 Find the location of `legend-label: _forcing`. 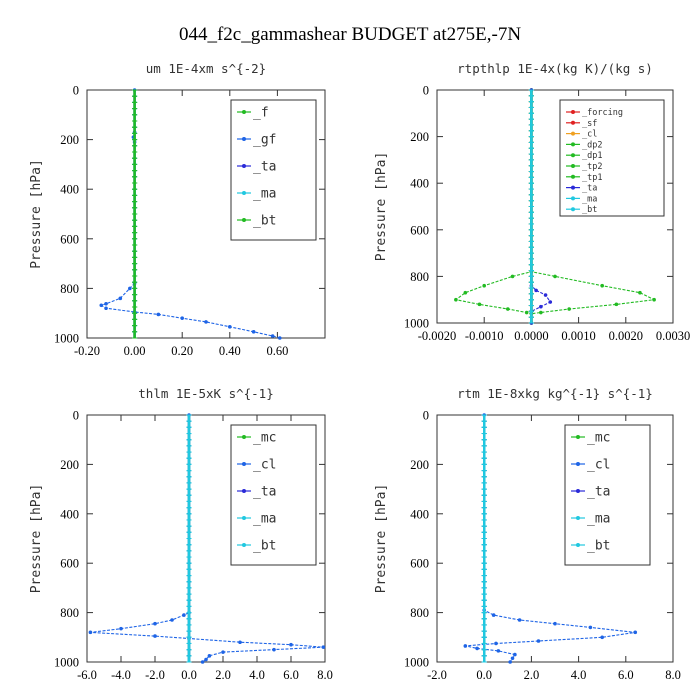

legend-label: _forcing is located at coordinates (602, 113).